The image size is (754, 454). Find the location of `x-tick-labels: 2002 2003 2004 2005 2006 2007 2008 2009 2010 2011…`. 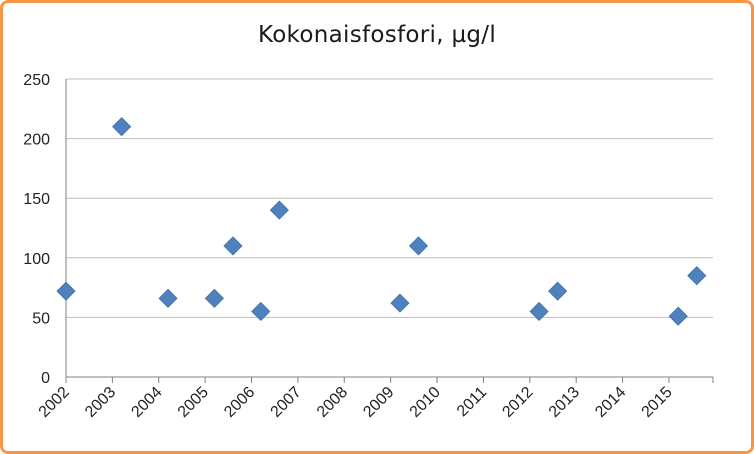

x-tick-labels: 2002 2003 2004 2005 2006 2007 2008 2009 2010 2011… is located at coordinates (356, 402).